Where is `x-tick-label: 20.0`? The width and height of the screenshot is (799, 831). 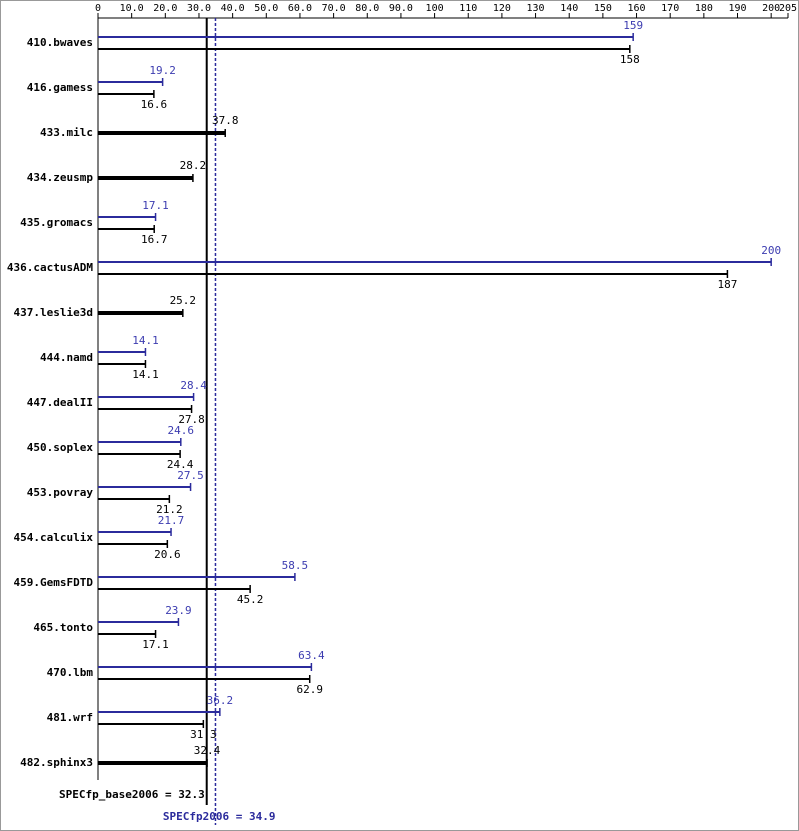
x-tick-label: 20.0 is located at coordinates (165, 8).